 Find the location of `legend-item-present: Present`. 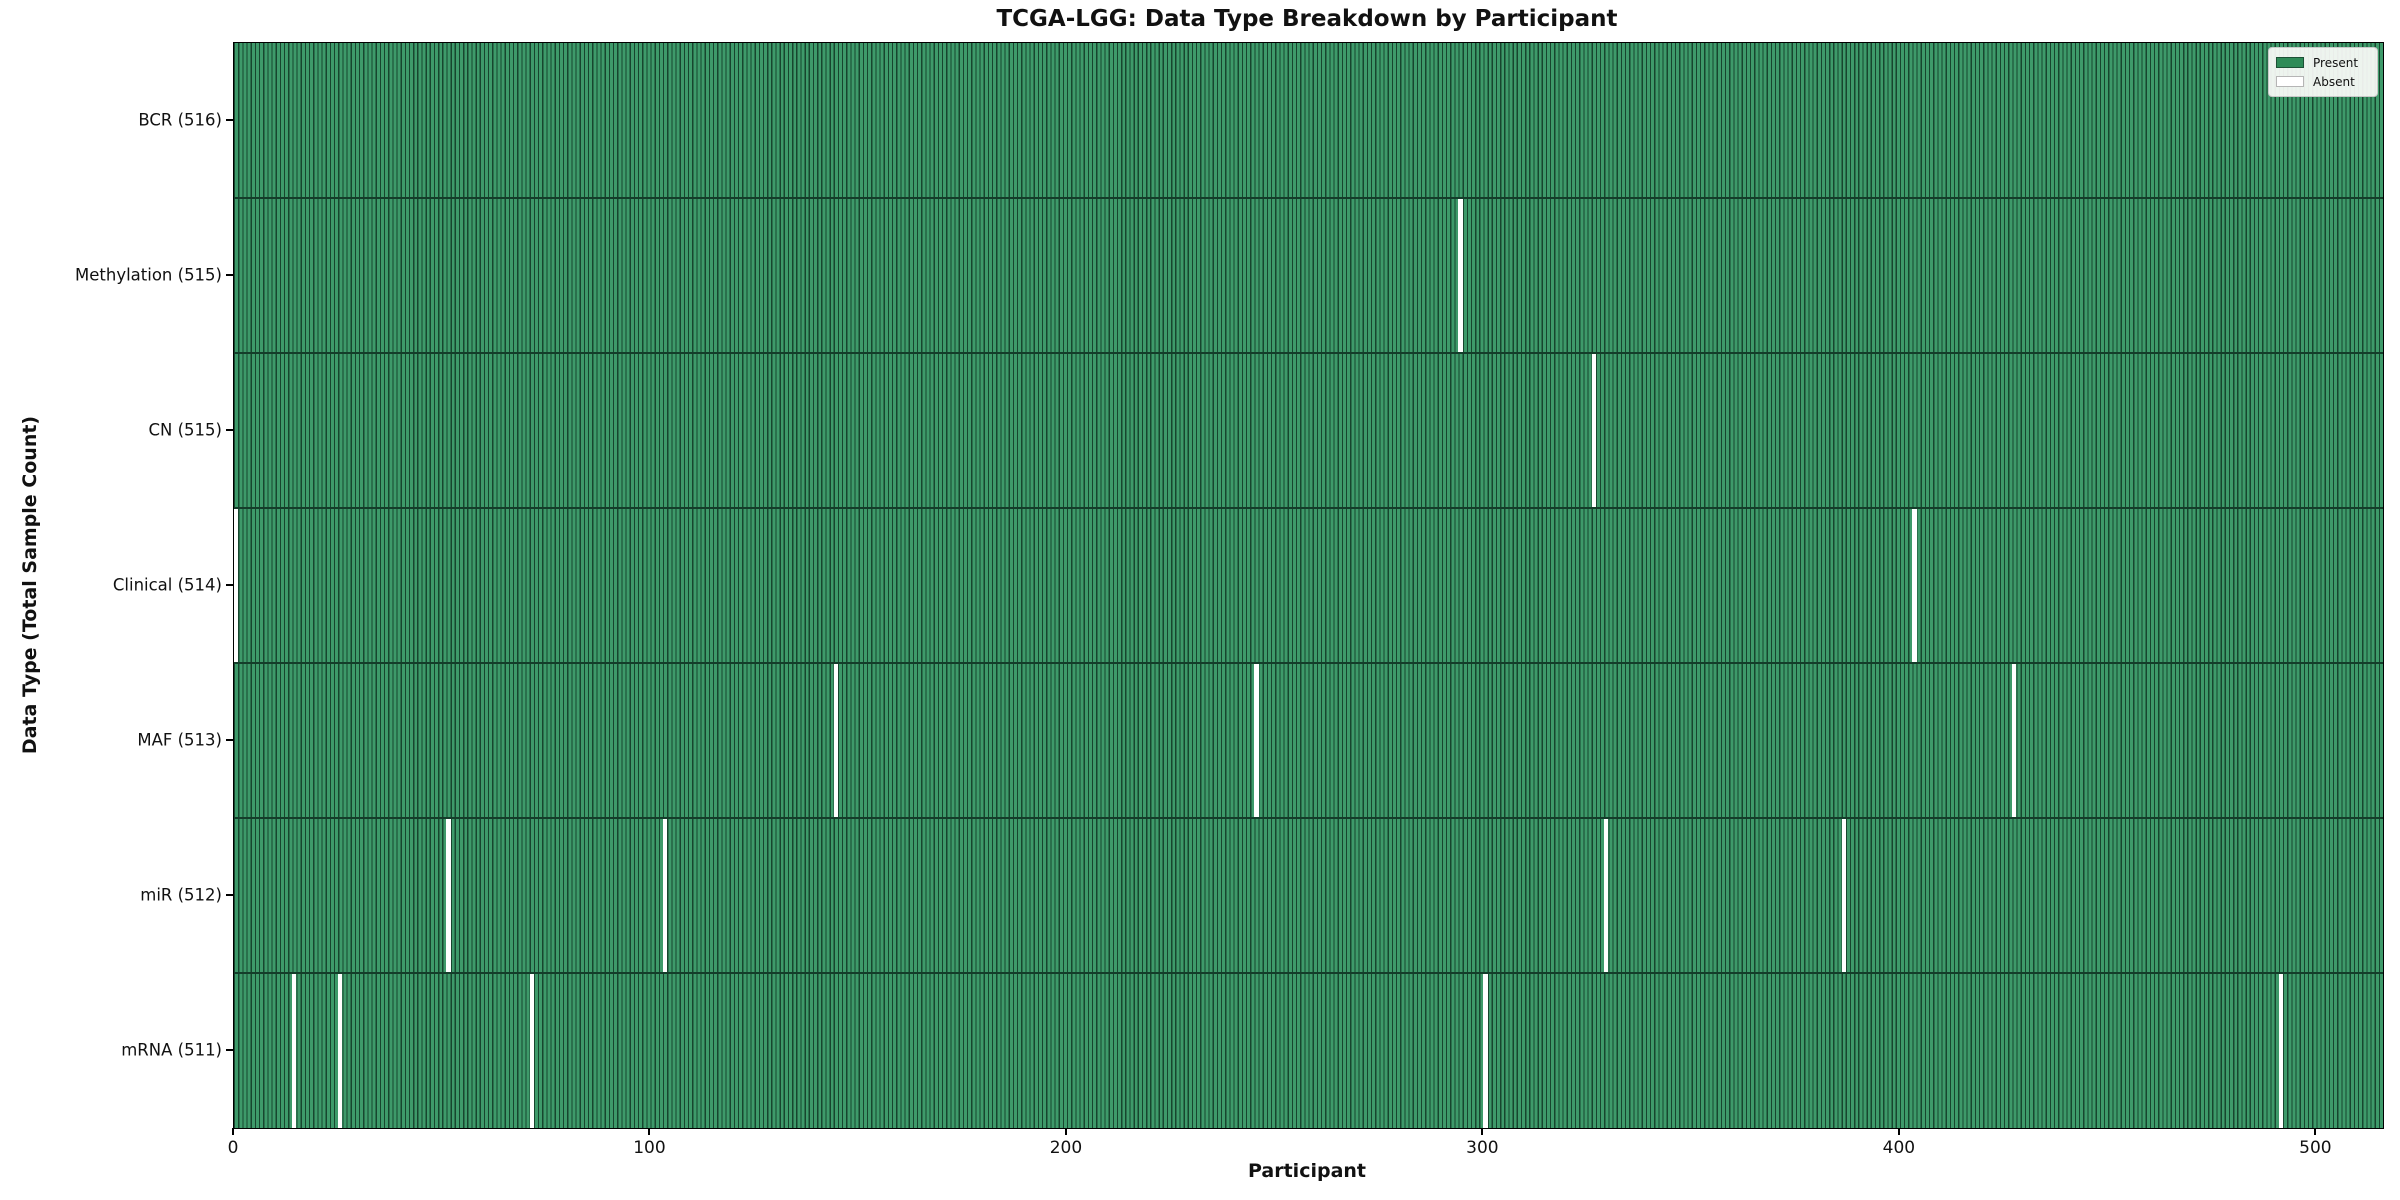

legend-item-present: Present is located at coordinates (2322, 62).